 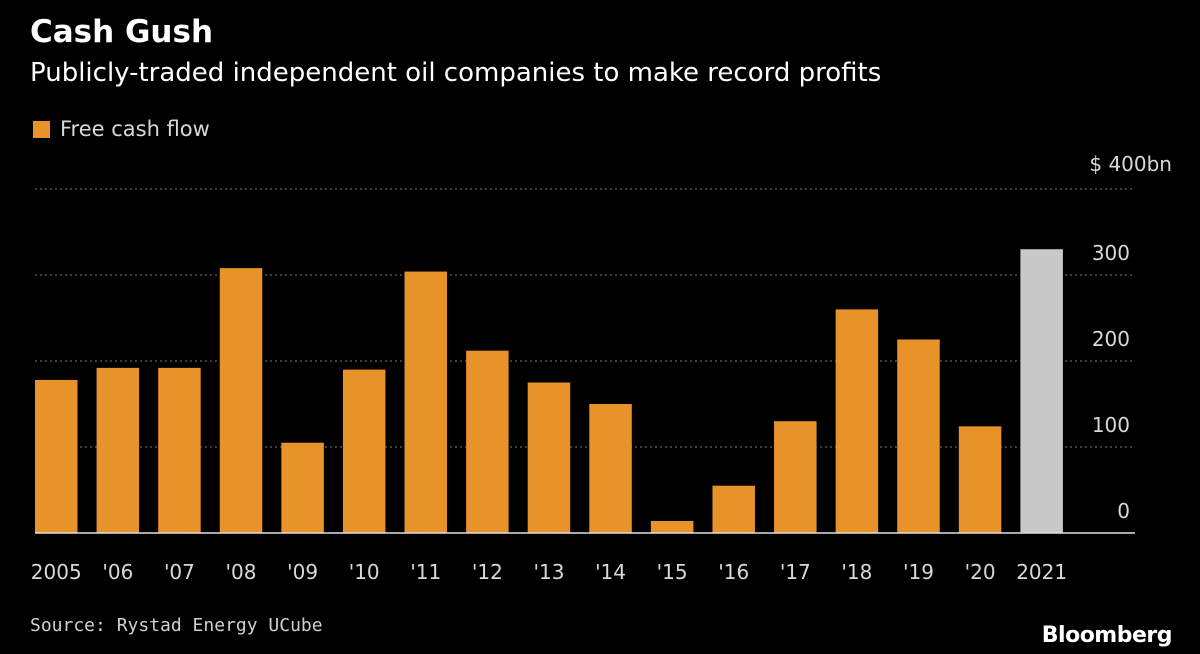 What do you see at coordinates (117, 572) in the screenshot?
I see `x-tick-label: '06` at bounding box center [117, 572].